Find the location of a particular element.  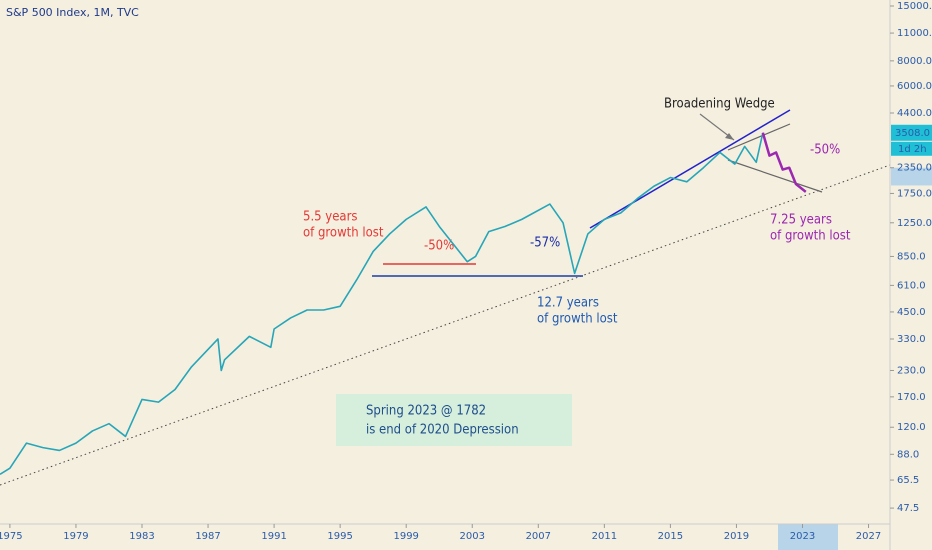

y-tick-label: 6000.0 is located at coordinates (914, 86).